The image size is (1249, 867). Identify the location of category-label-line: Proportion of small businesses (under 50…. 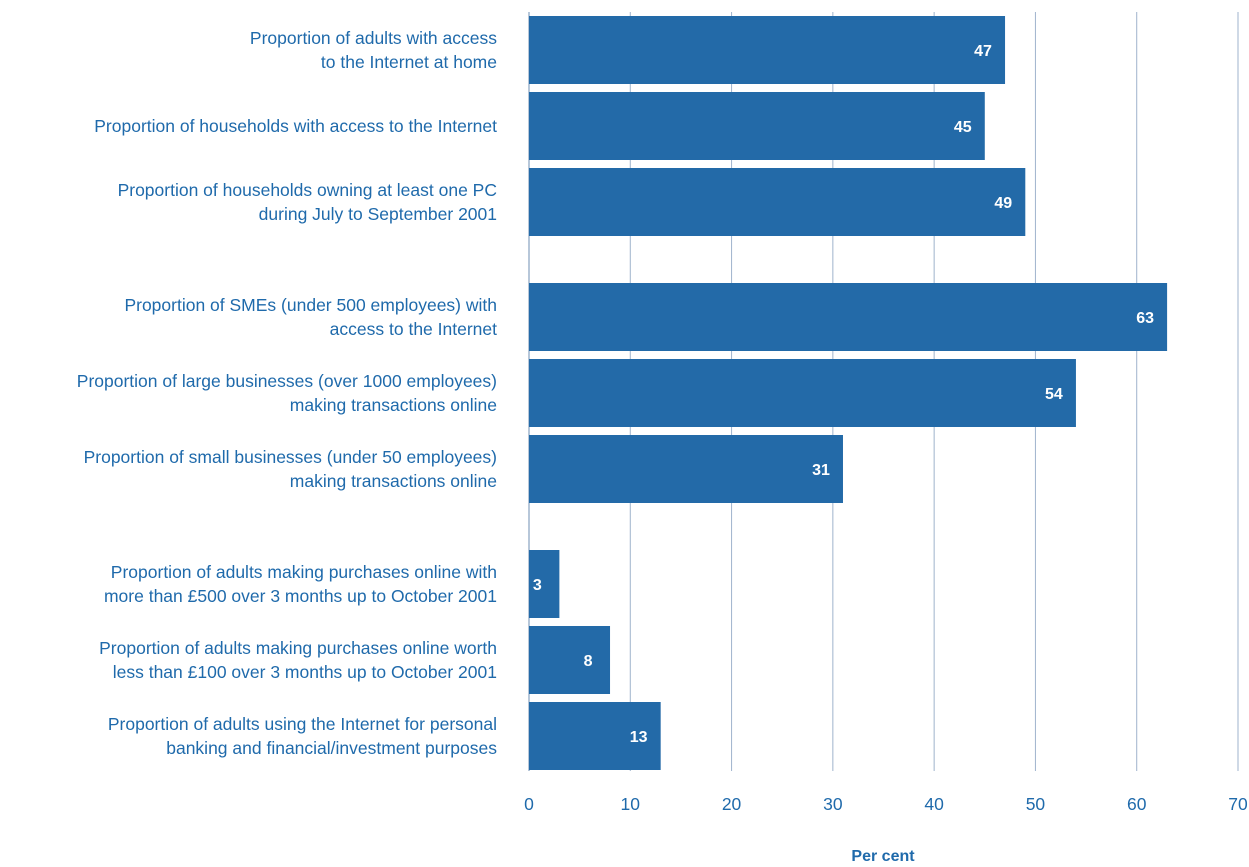
(290, 457).